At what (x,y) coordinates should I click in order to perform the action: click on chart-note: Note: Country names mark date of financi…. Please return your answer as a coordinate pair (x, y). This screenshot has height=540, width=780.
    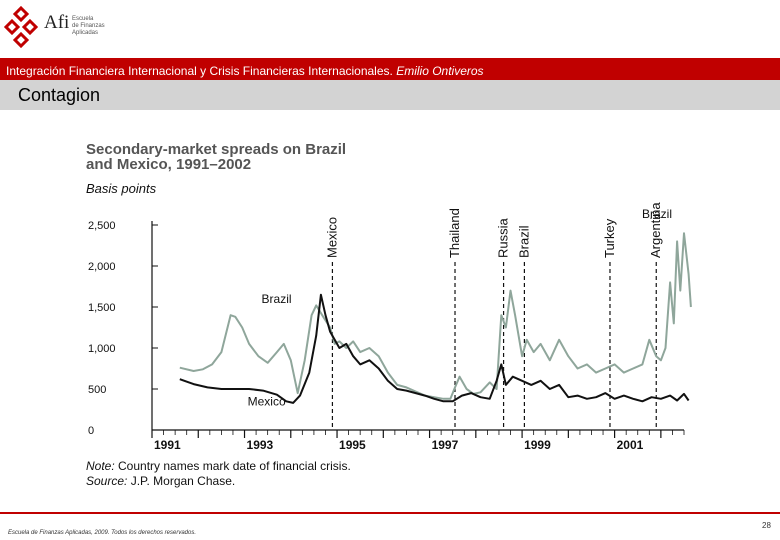
    Looking at the image, I should click on (218, 466).